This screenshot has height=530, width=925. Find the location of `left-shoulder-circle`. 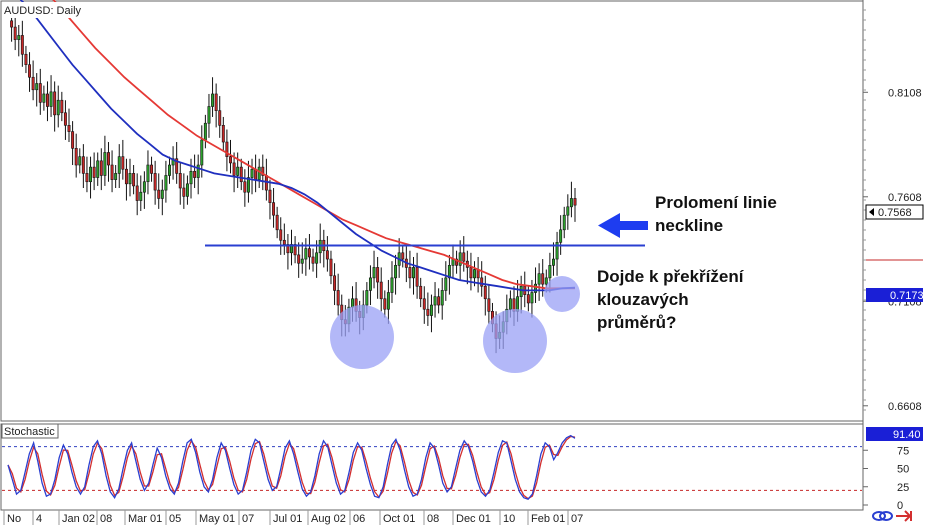

left-shoulder-circle is located at coordinates (362, 337).